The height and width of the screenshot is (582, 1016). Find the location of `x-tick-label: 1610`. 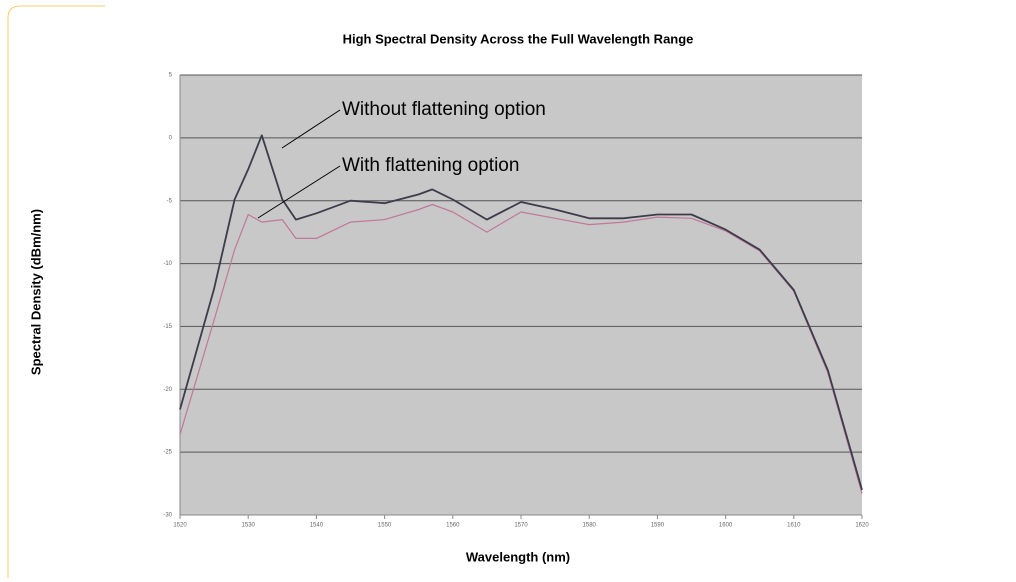

x-tick-label: 1610 is located at coordinates (794, 526).